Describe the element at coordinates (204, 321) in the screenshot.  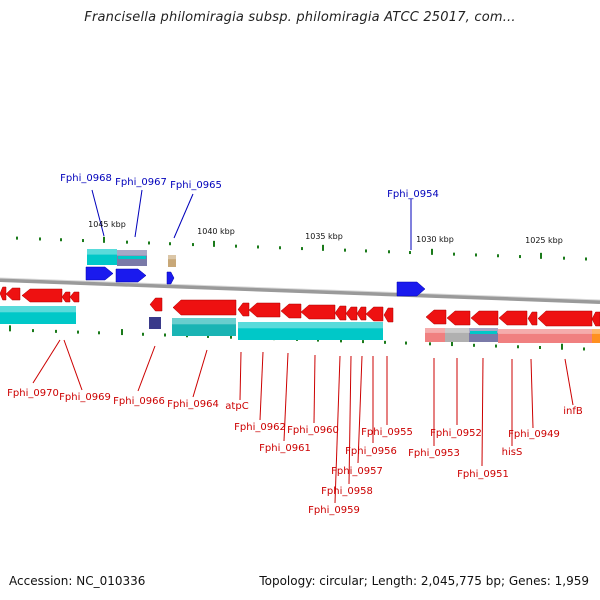
I see `cds-band-0964-shine` at that location.